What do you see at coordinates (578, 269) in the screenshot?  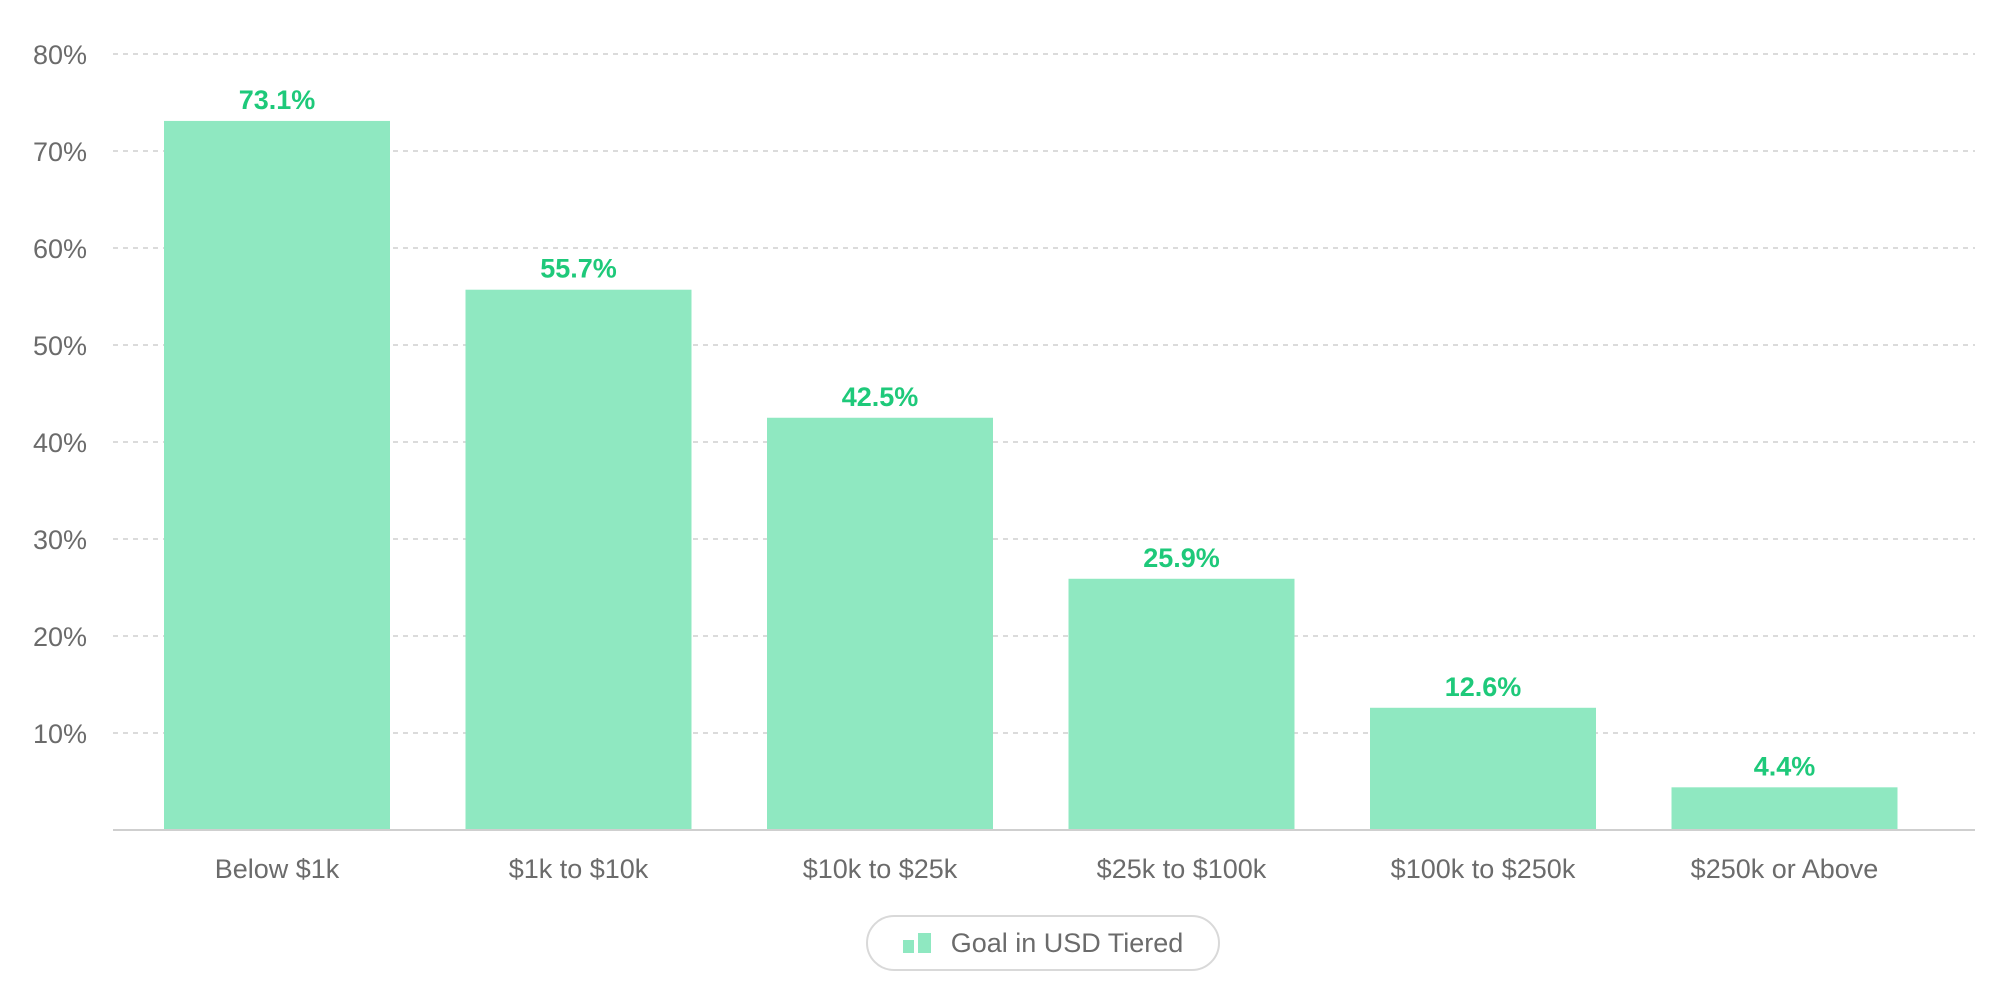 I see `data-label: 55.7%` at bounding box center [578, 269].